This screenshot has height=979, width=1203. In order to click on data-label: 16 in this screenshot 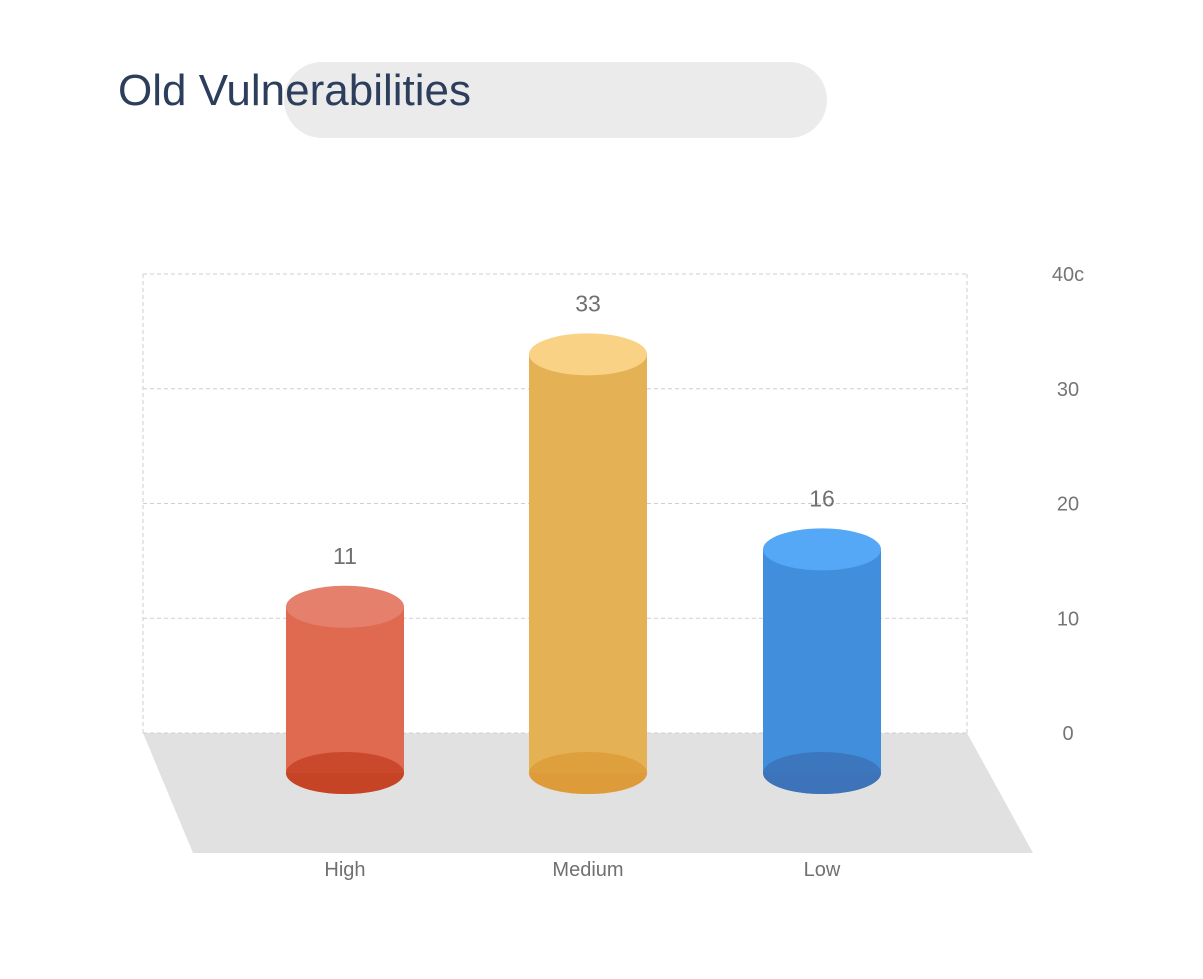, I will do `click(822, 498)`.